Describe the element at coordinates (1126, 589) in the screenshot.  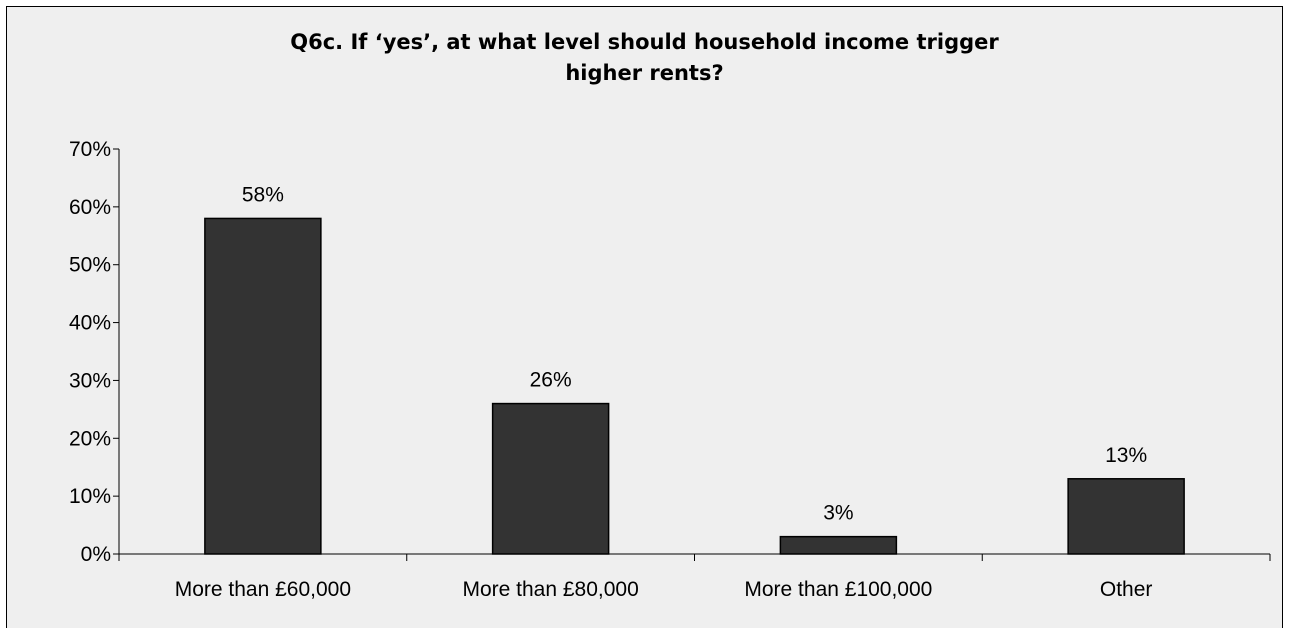
I see `x-category-label: Other` at that location.